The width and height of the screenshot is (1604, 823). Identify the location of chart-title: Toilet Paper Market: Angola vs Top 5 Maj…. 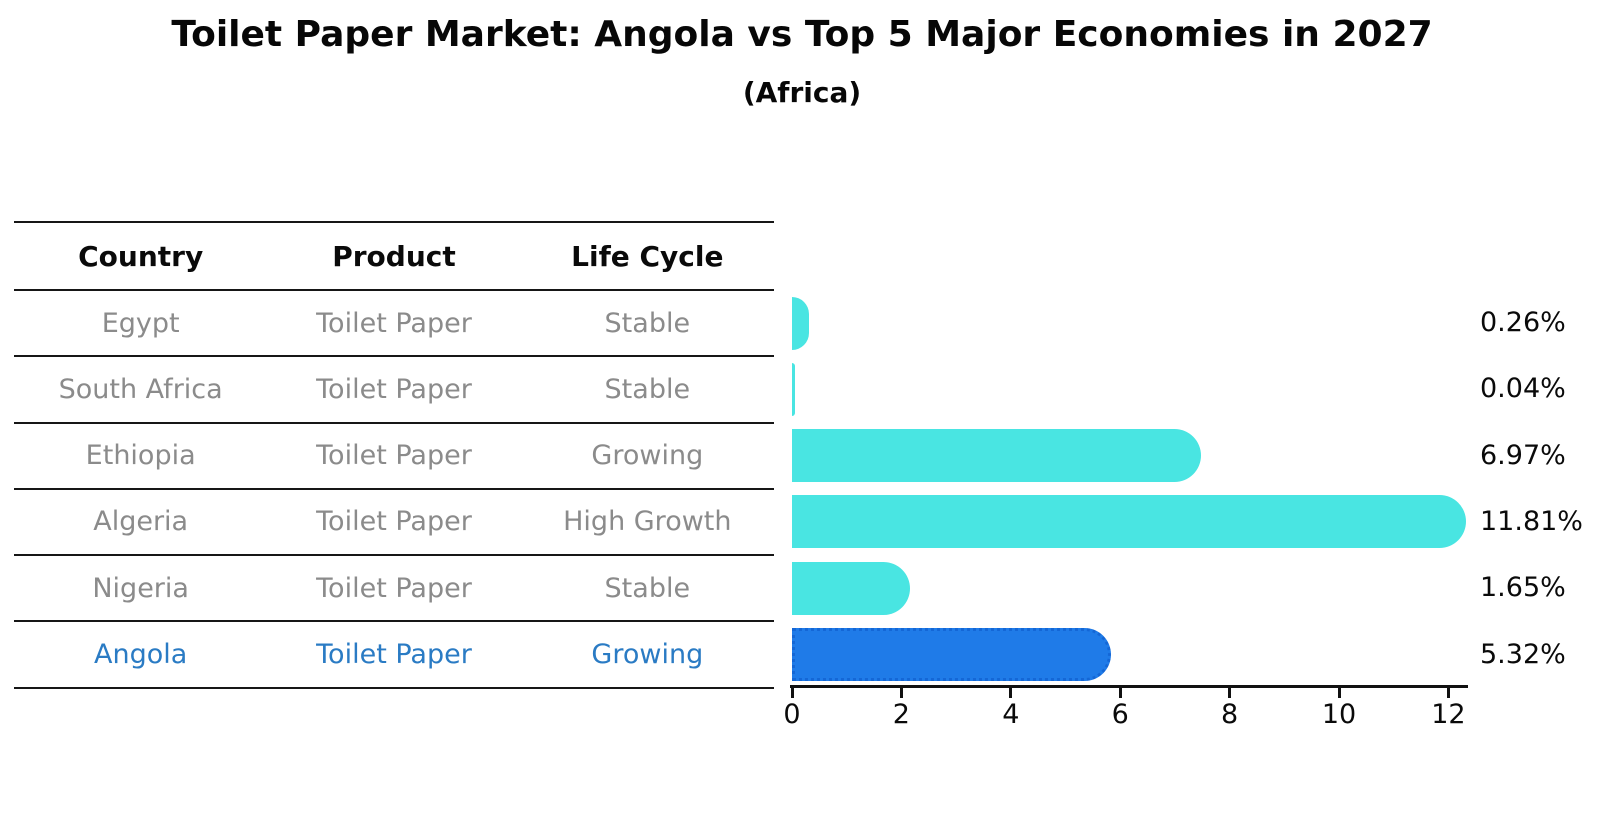
(802, 34).